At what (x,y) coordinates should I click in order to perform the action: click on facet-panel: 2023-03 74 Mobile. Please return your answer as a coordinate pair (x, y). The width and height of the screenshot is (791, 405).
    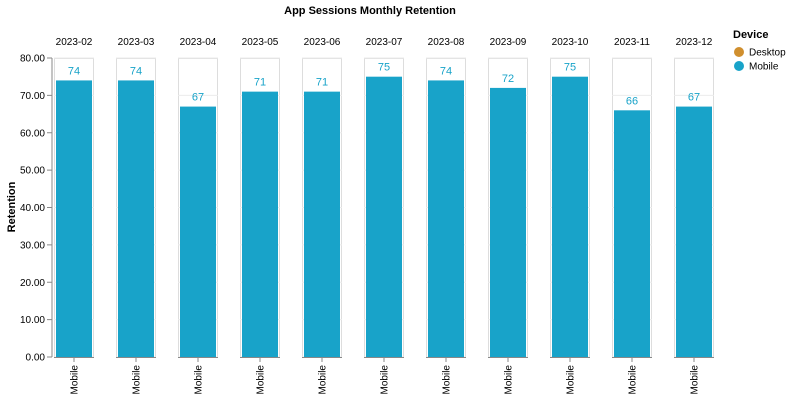
    Looking at the image, I should click on (136, 215).